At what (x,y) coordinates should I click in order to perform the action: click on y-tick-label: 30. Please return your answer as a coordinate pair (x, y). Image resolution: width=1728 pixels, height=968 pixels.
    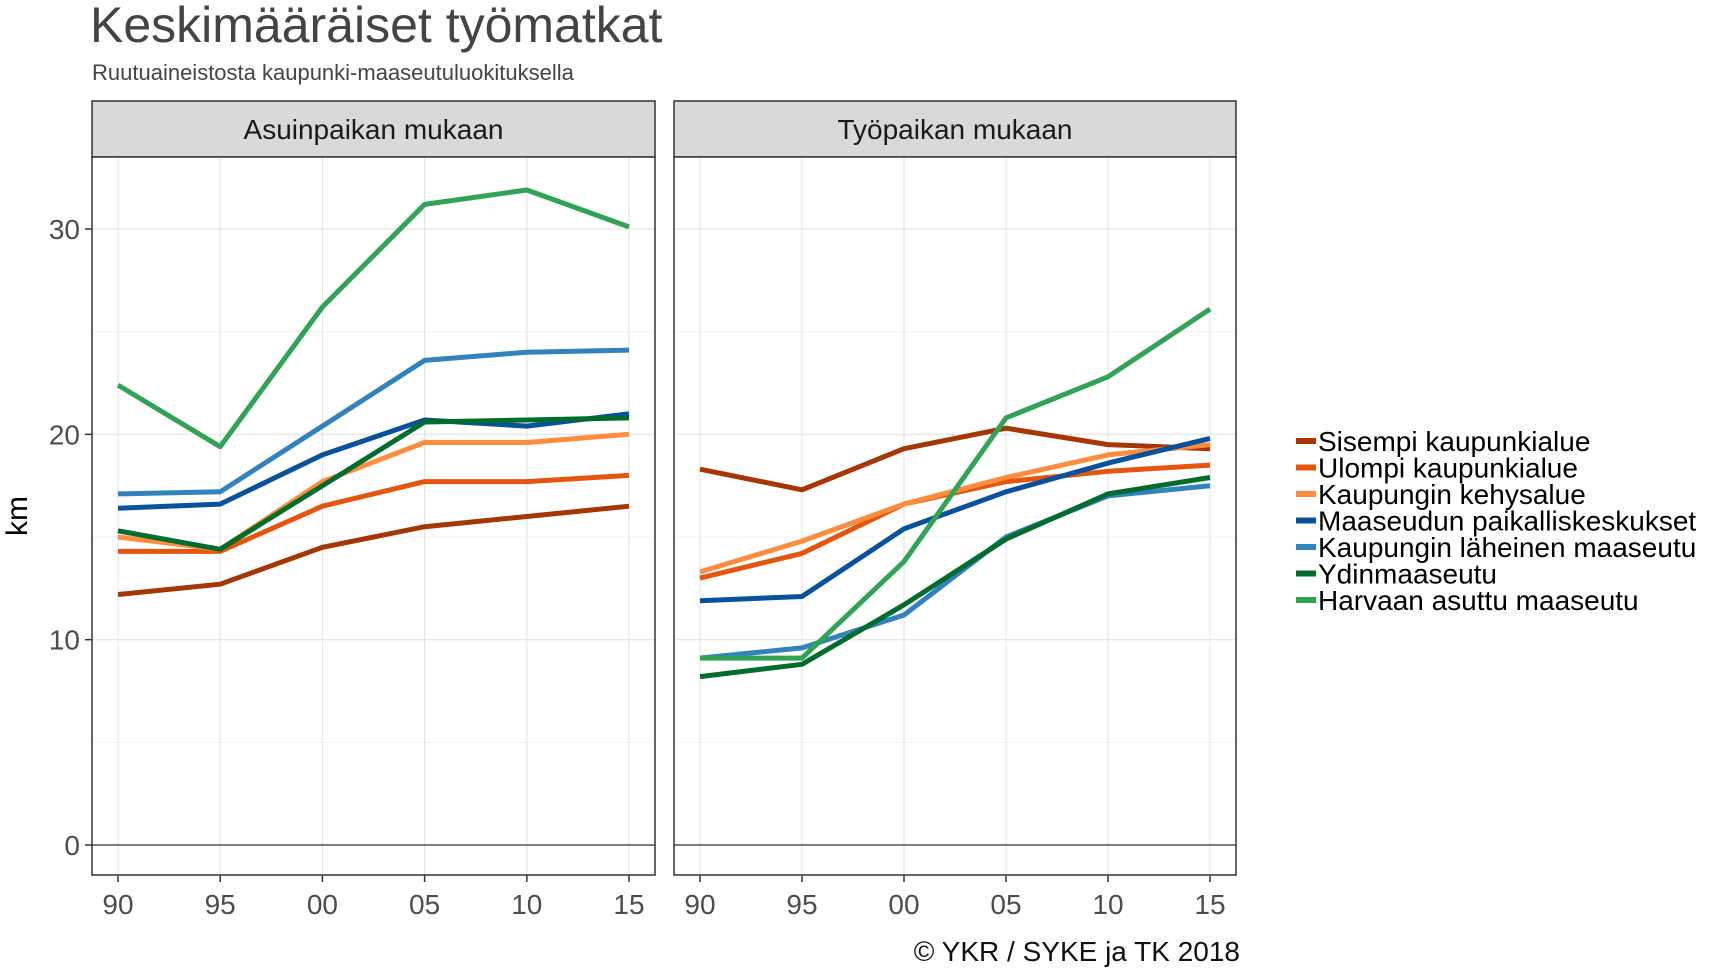
    Looking at the image, I should click on (64, 229).